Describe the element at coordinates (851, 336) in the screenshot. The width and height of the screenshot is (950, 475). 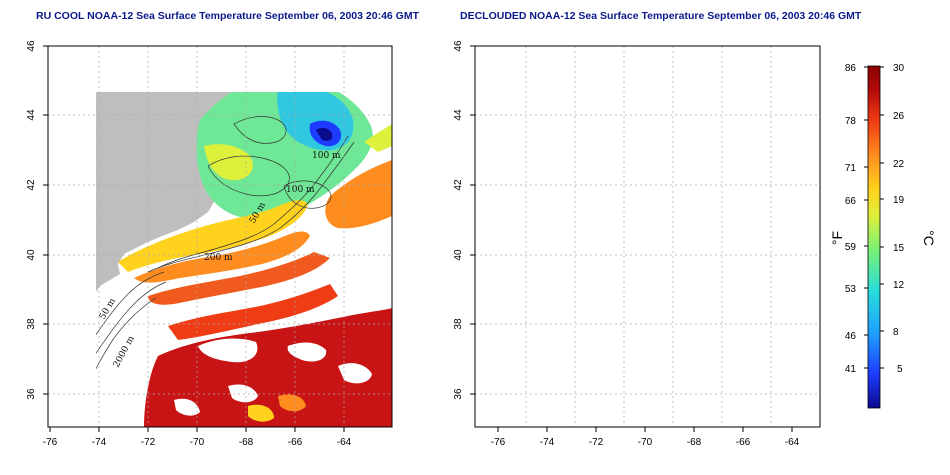
I see `f-tick-label: 46` at that location.